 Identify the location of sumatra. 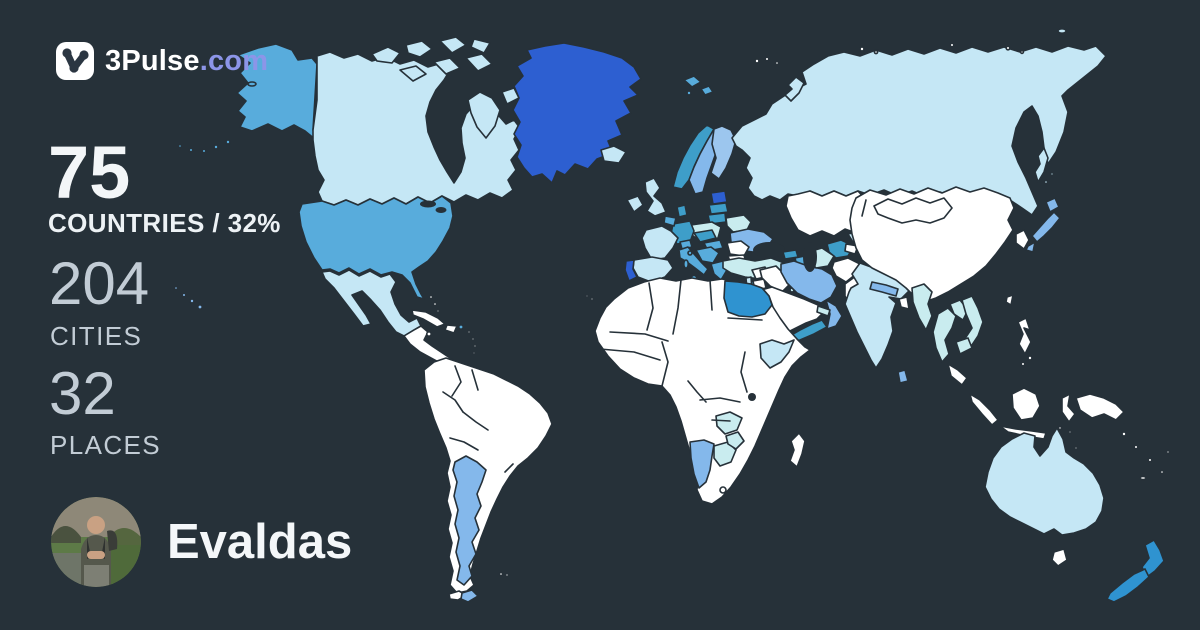
(984, 409).